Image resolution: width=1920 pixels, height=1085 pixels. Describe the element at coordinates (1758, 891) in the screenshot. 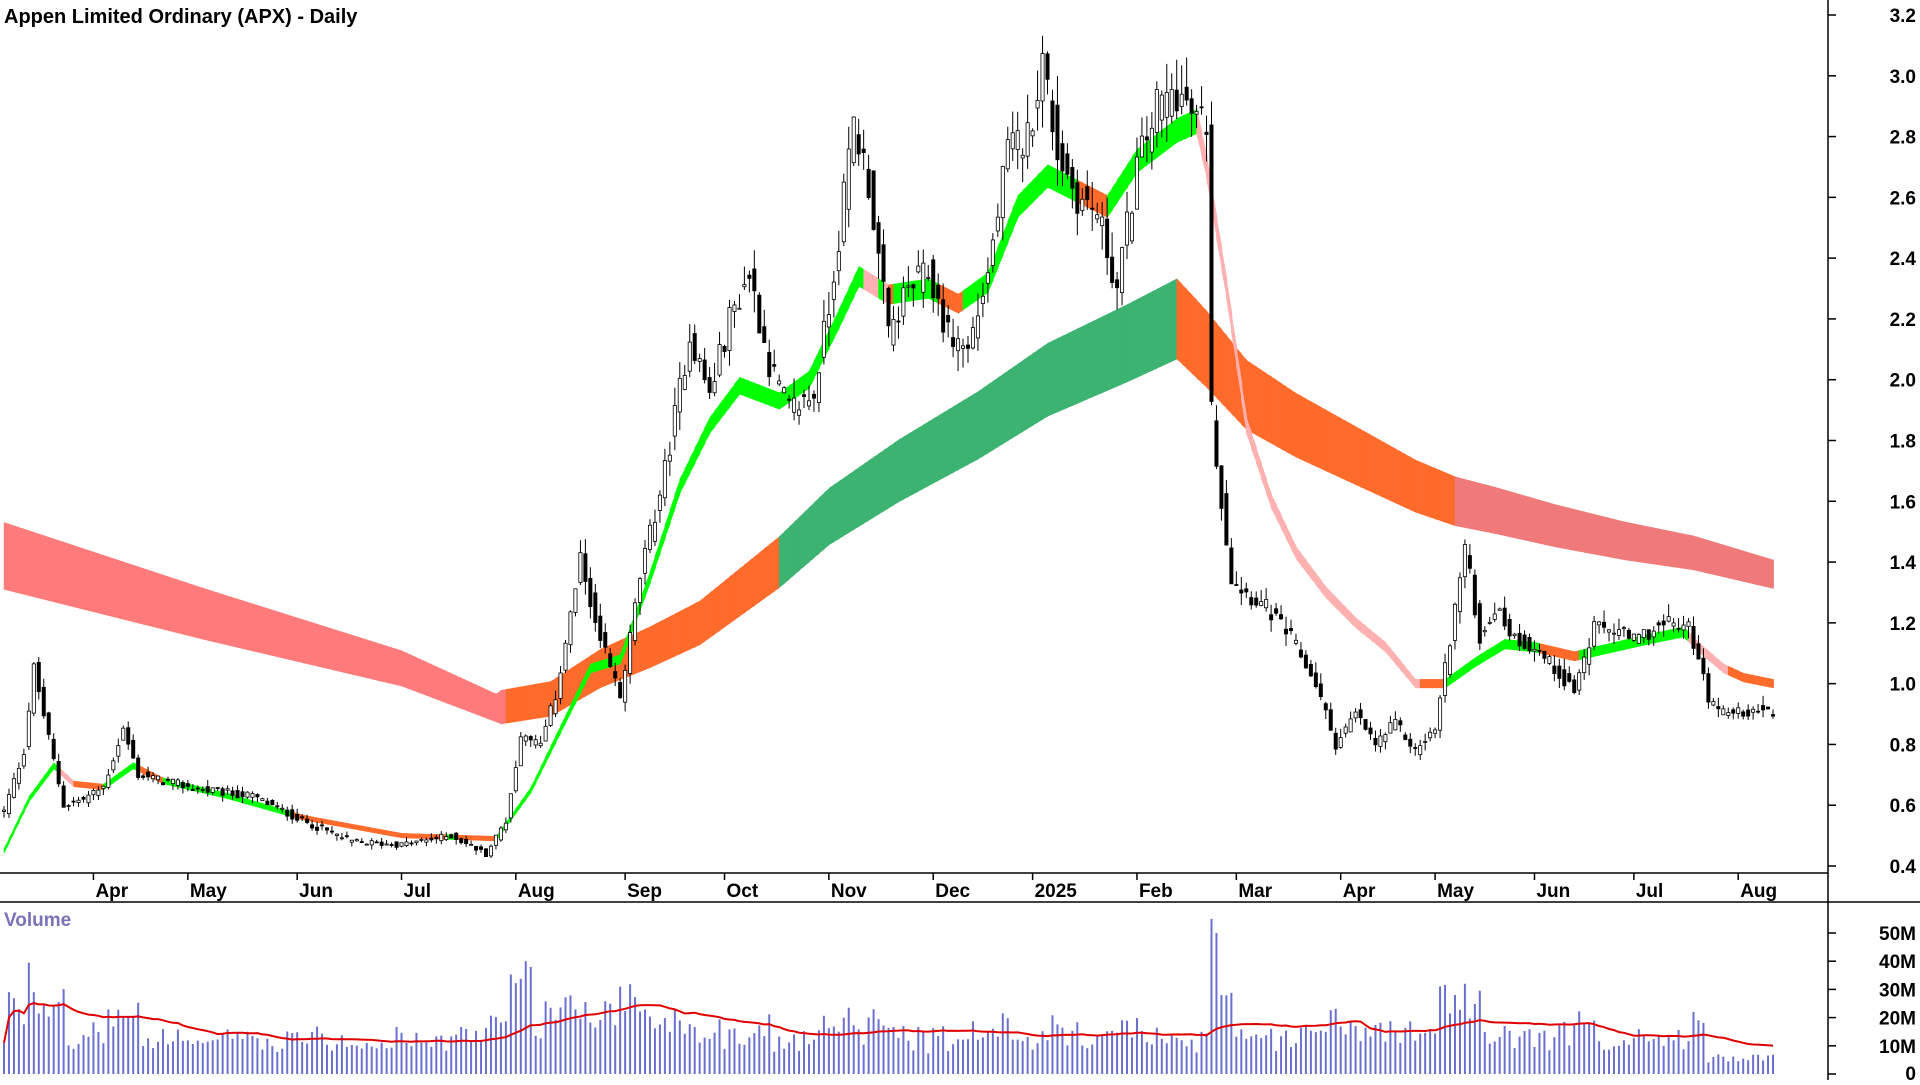

I see `month-label: Aug` at that location.